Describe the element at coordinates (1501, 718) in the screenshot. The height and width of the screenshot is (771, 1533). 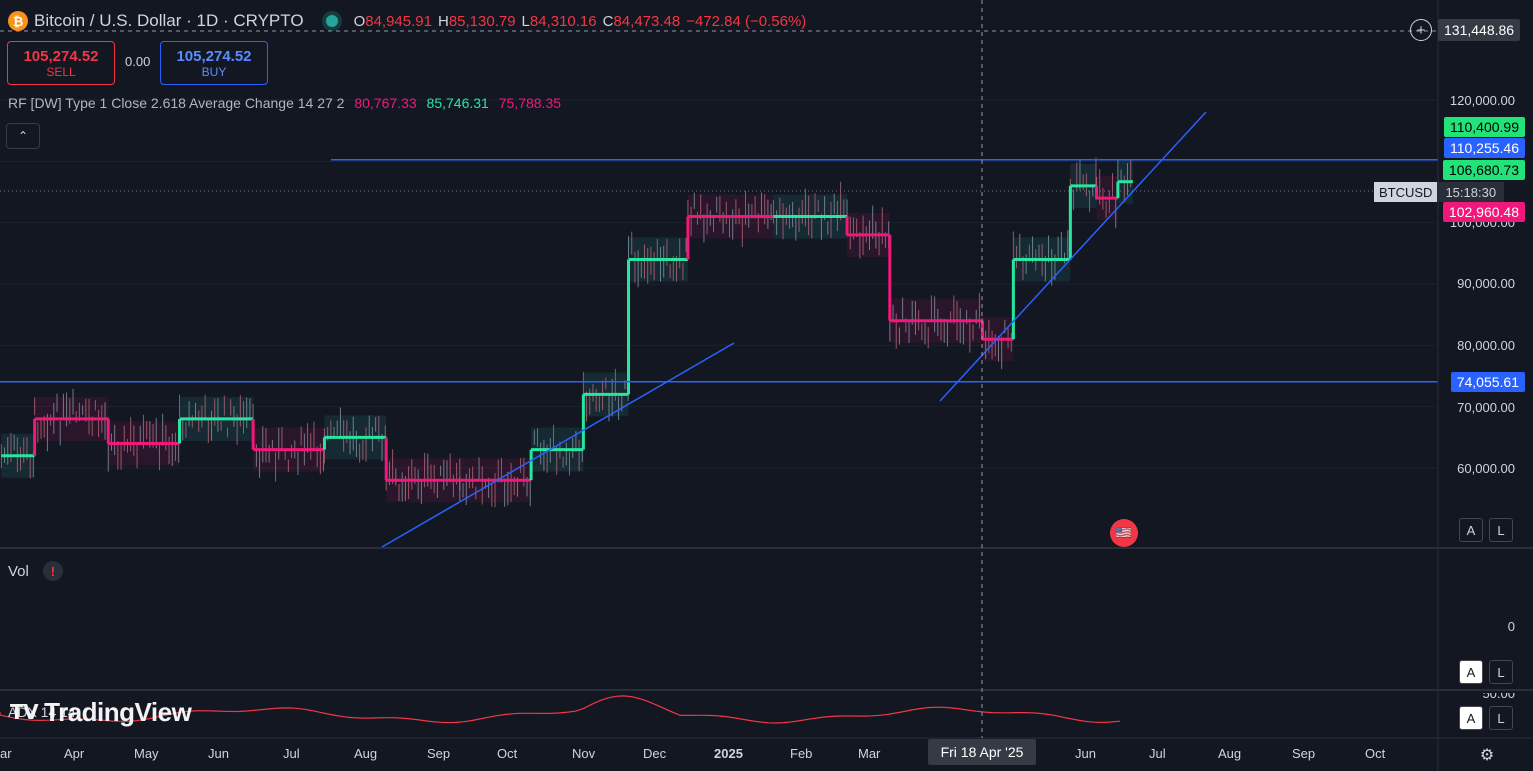
I see `log-scale-button-adx: L` at that location.